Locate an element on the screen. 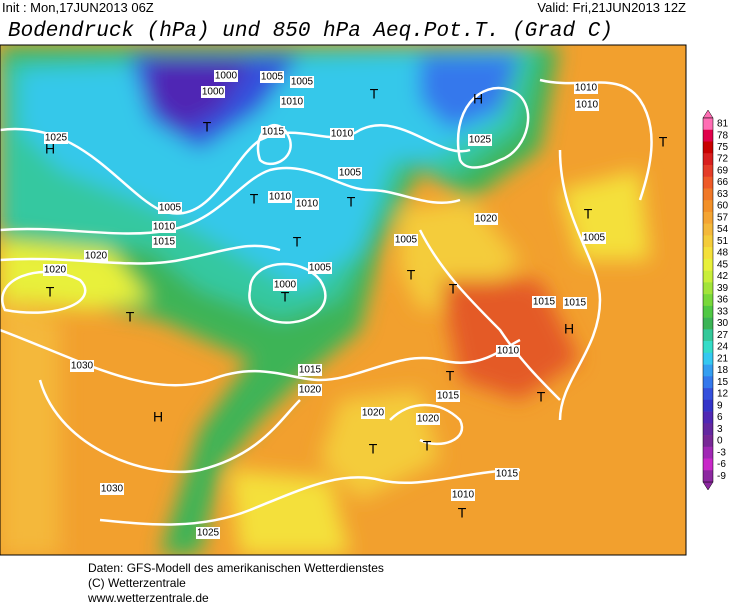 Image resolution: width=732 pixels, height=604 pixels. legend-label: 69 is located at coordinates (723, 170).